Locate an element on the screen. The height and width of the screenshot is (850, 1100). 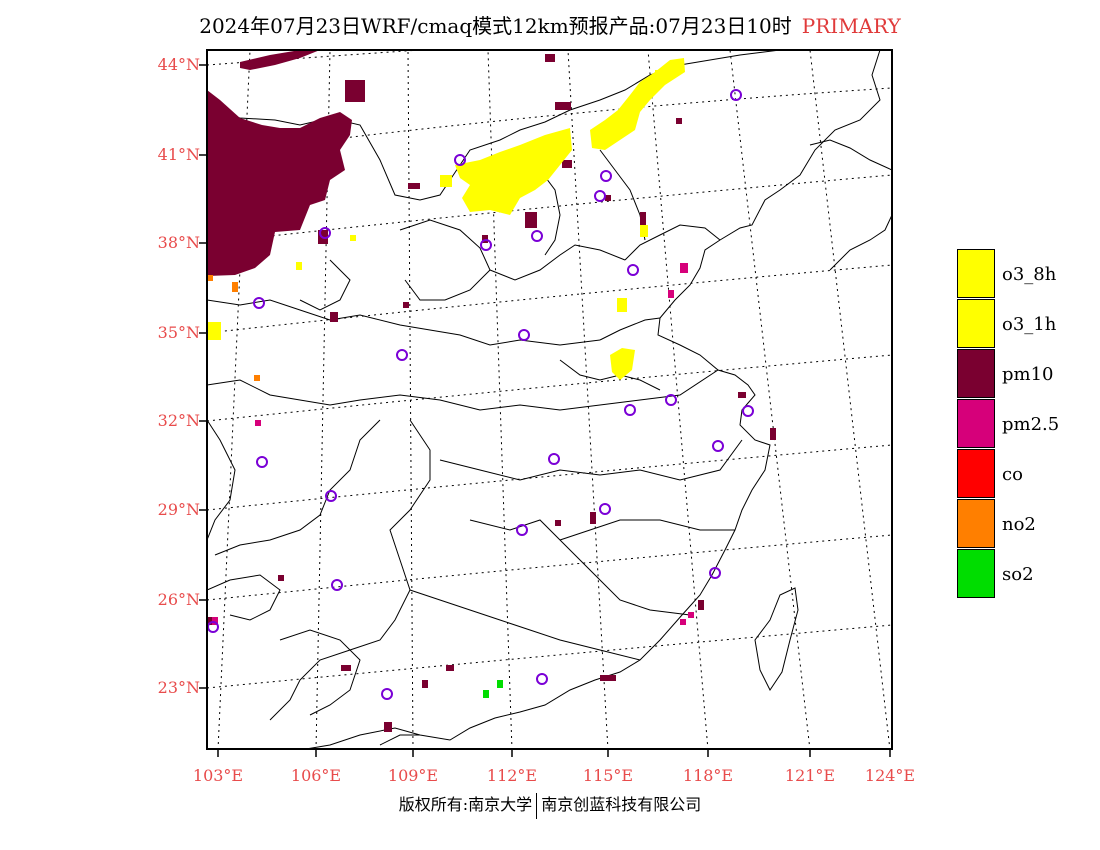
legend-swatch-o3-1h is located at coordinates (976, 323).